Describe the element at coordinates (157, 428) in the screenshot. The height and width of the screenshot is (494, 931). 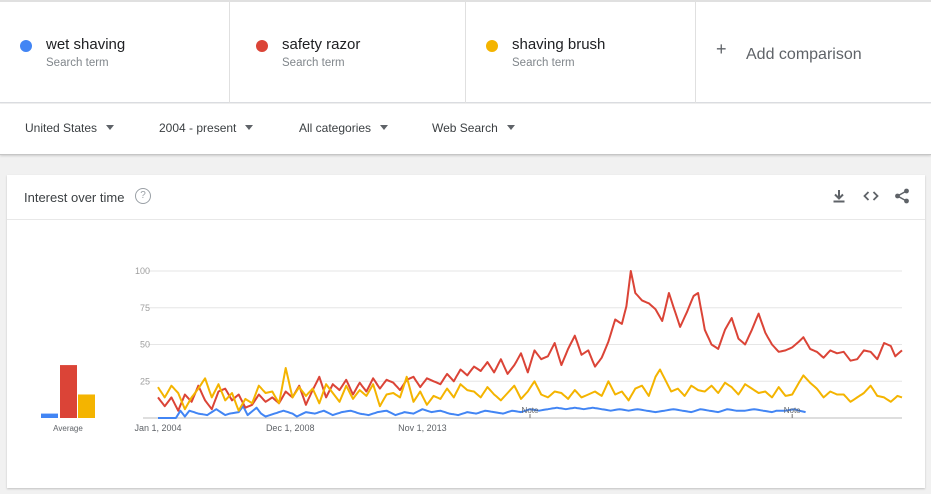
I see `x-tick-label: Jan 1, 2004` at that location.